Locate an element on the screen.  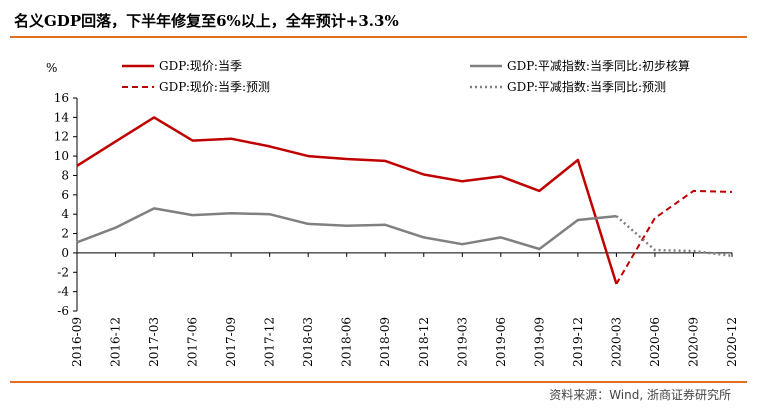
legend-label-3: GDP:平减指数:当季同比:预测 is located at coordinates (586, 86).